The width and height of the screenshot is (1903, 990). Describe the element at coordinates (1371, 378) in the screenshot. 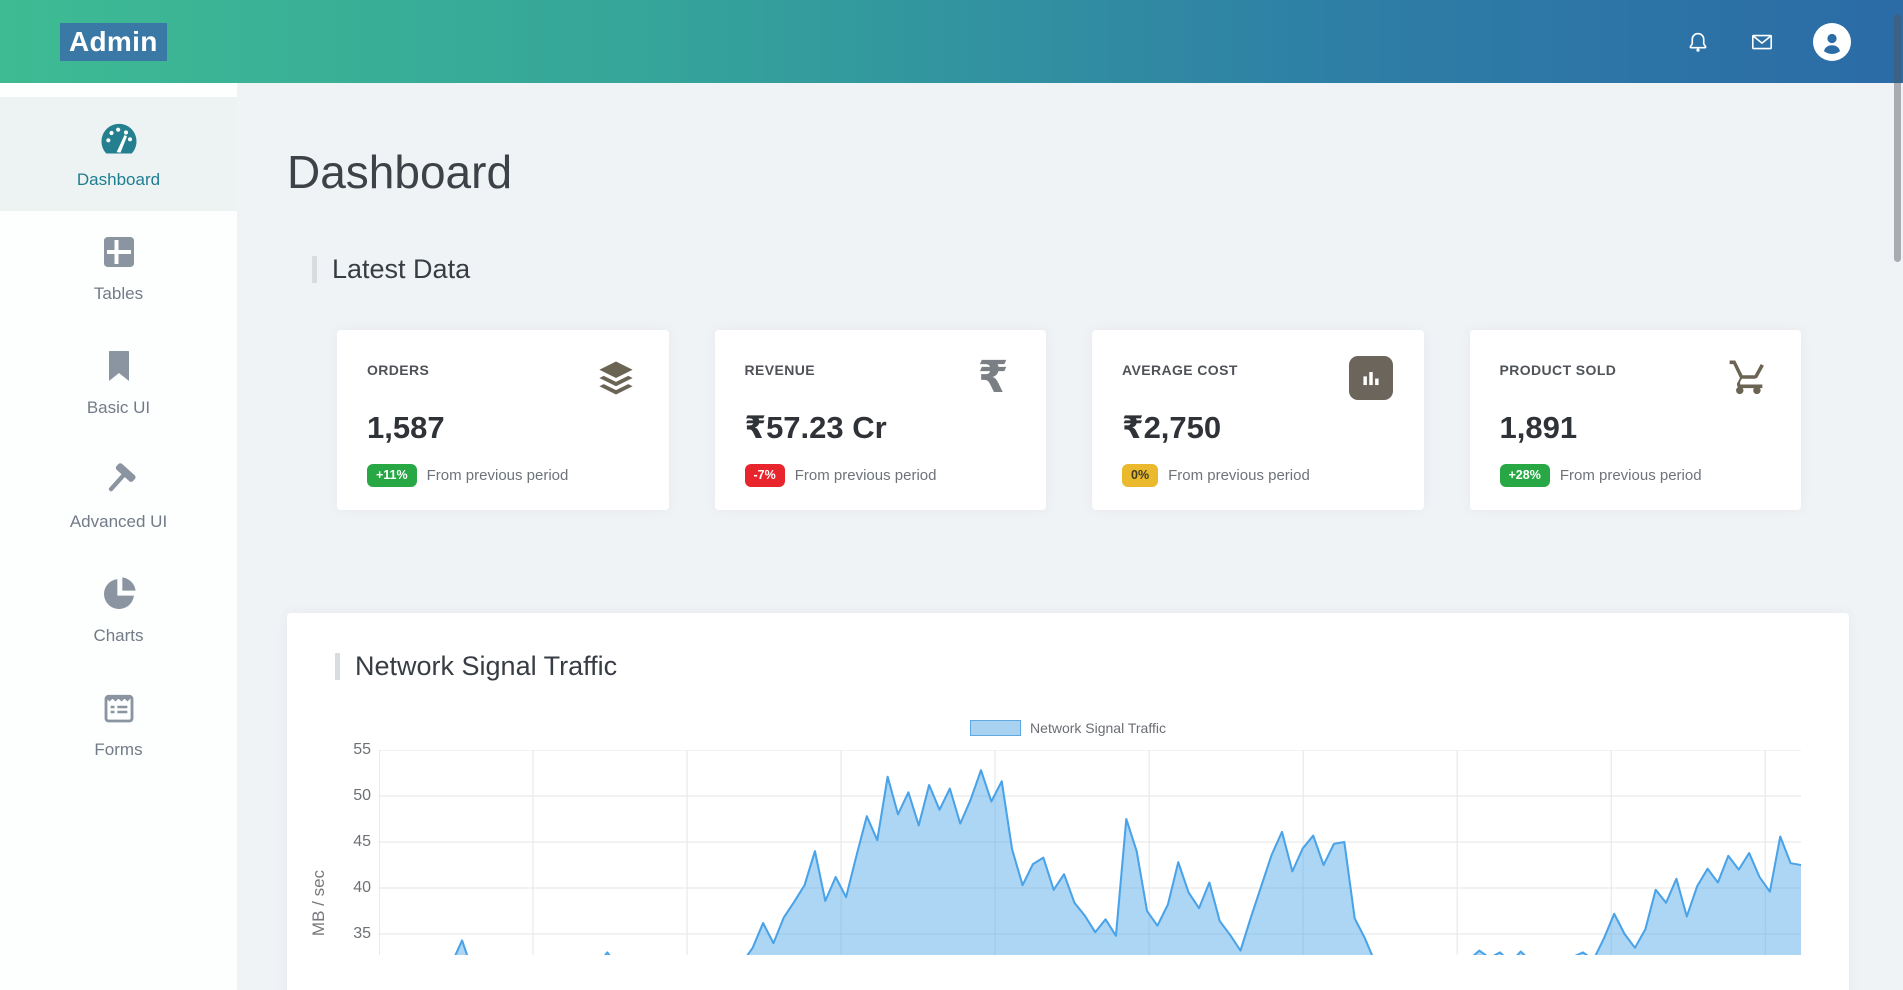

I see `bar-chart-icon` at that location.